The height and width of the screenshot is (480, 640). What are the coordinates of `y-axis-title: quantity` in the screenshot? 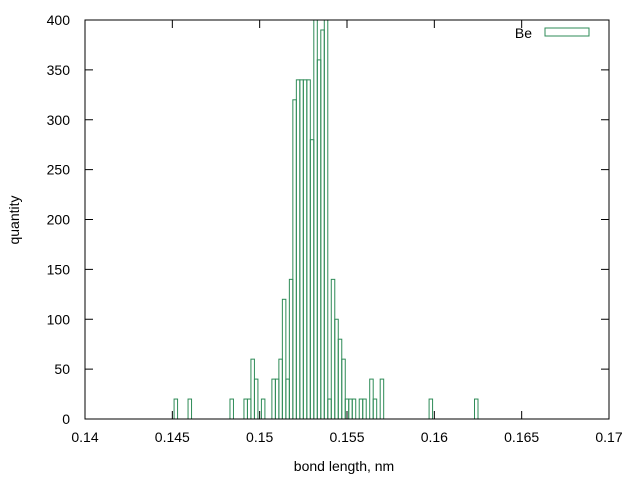 It's located at (14, 219).